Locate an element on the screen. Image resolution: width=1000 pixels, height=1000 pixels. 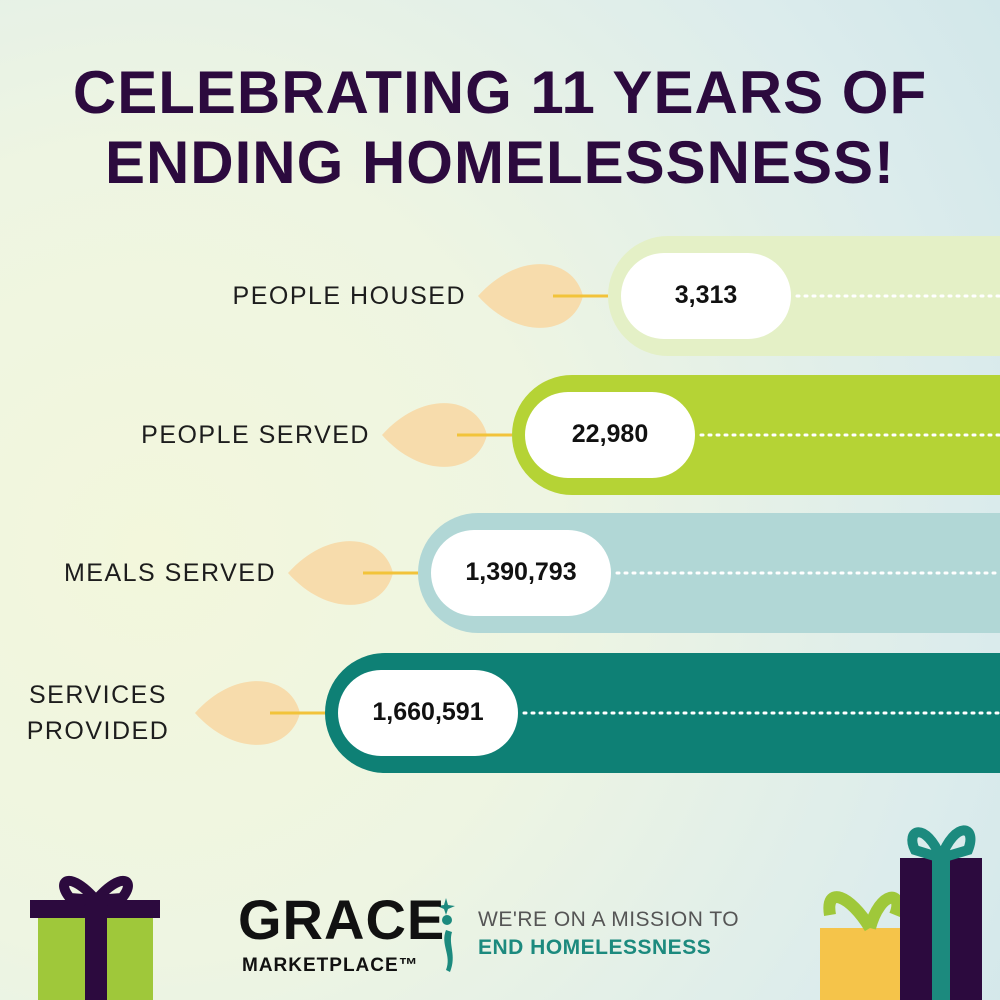
stat-label: SERVICES PROVIDED is located at coordinates (98, 713).